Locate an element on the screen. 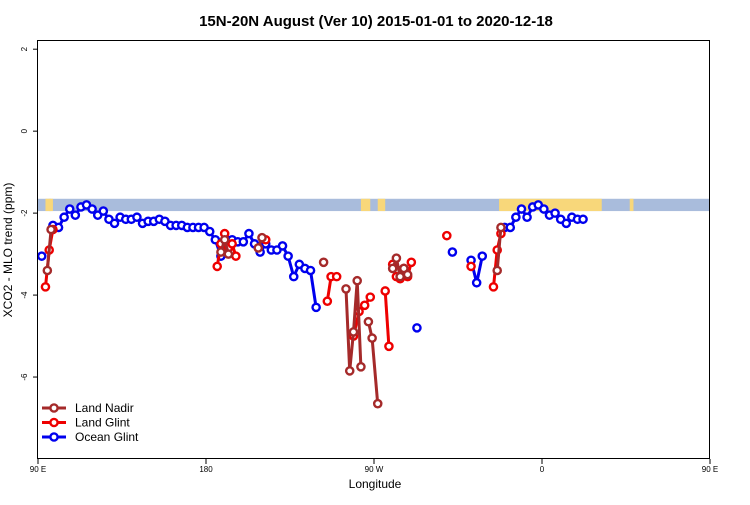 The image size is (750, 505). legend-label: Land Glint is located at coordinates (102, 423).